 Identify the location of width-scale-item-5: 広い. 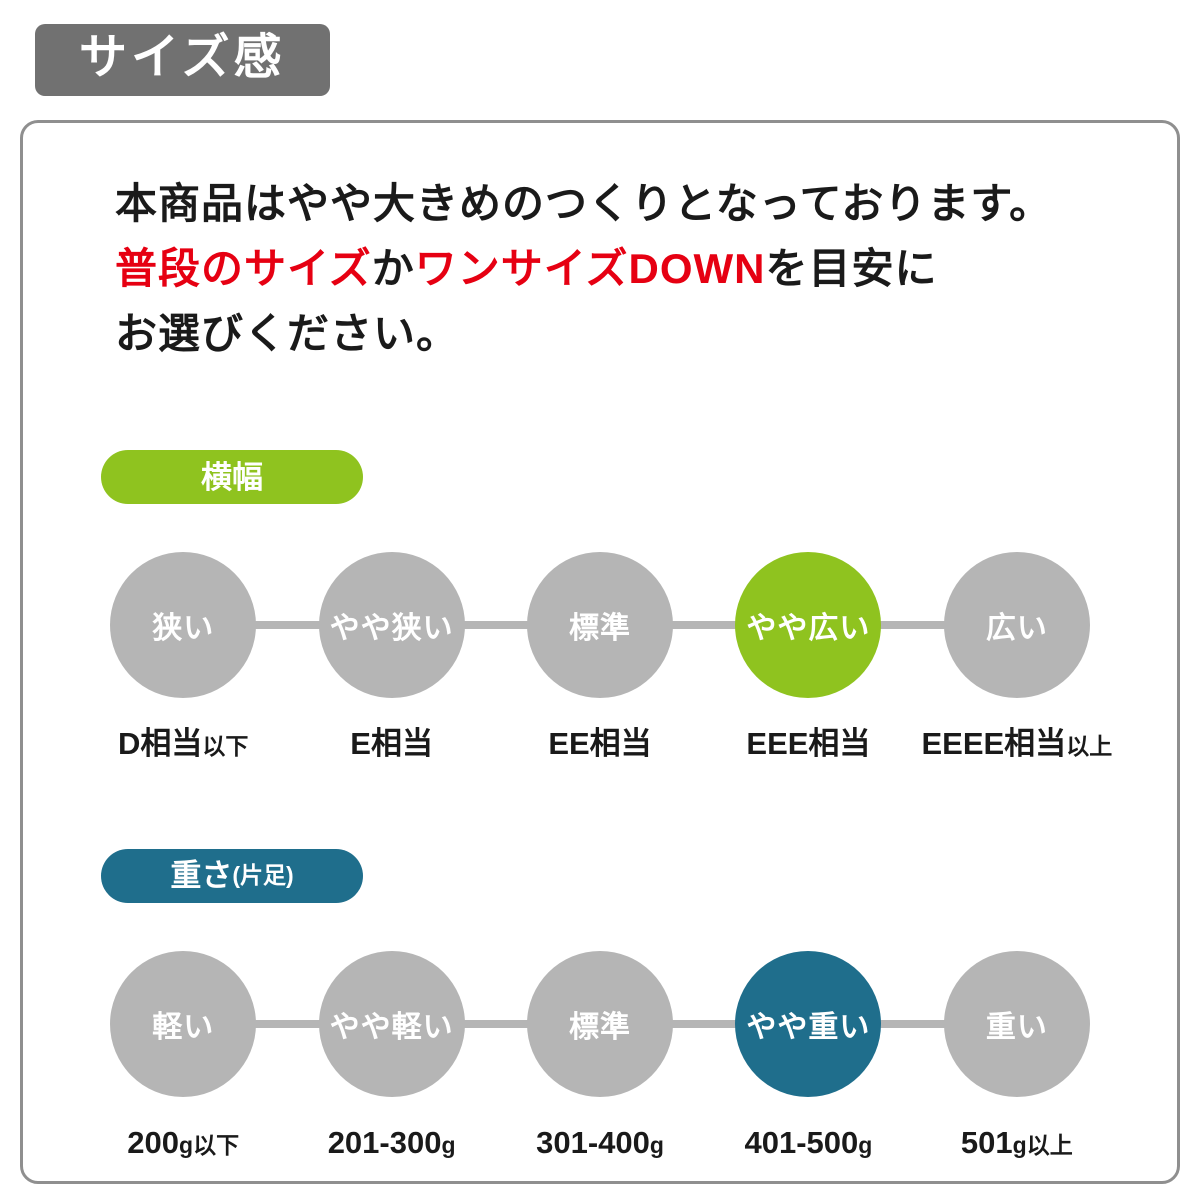
(1017, 625).